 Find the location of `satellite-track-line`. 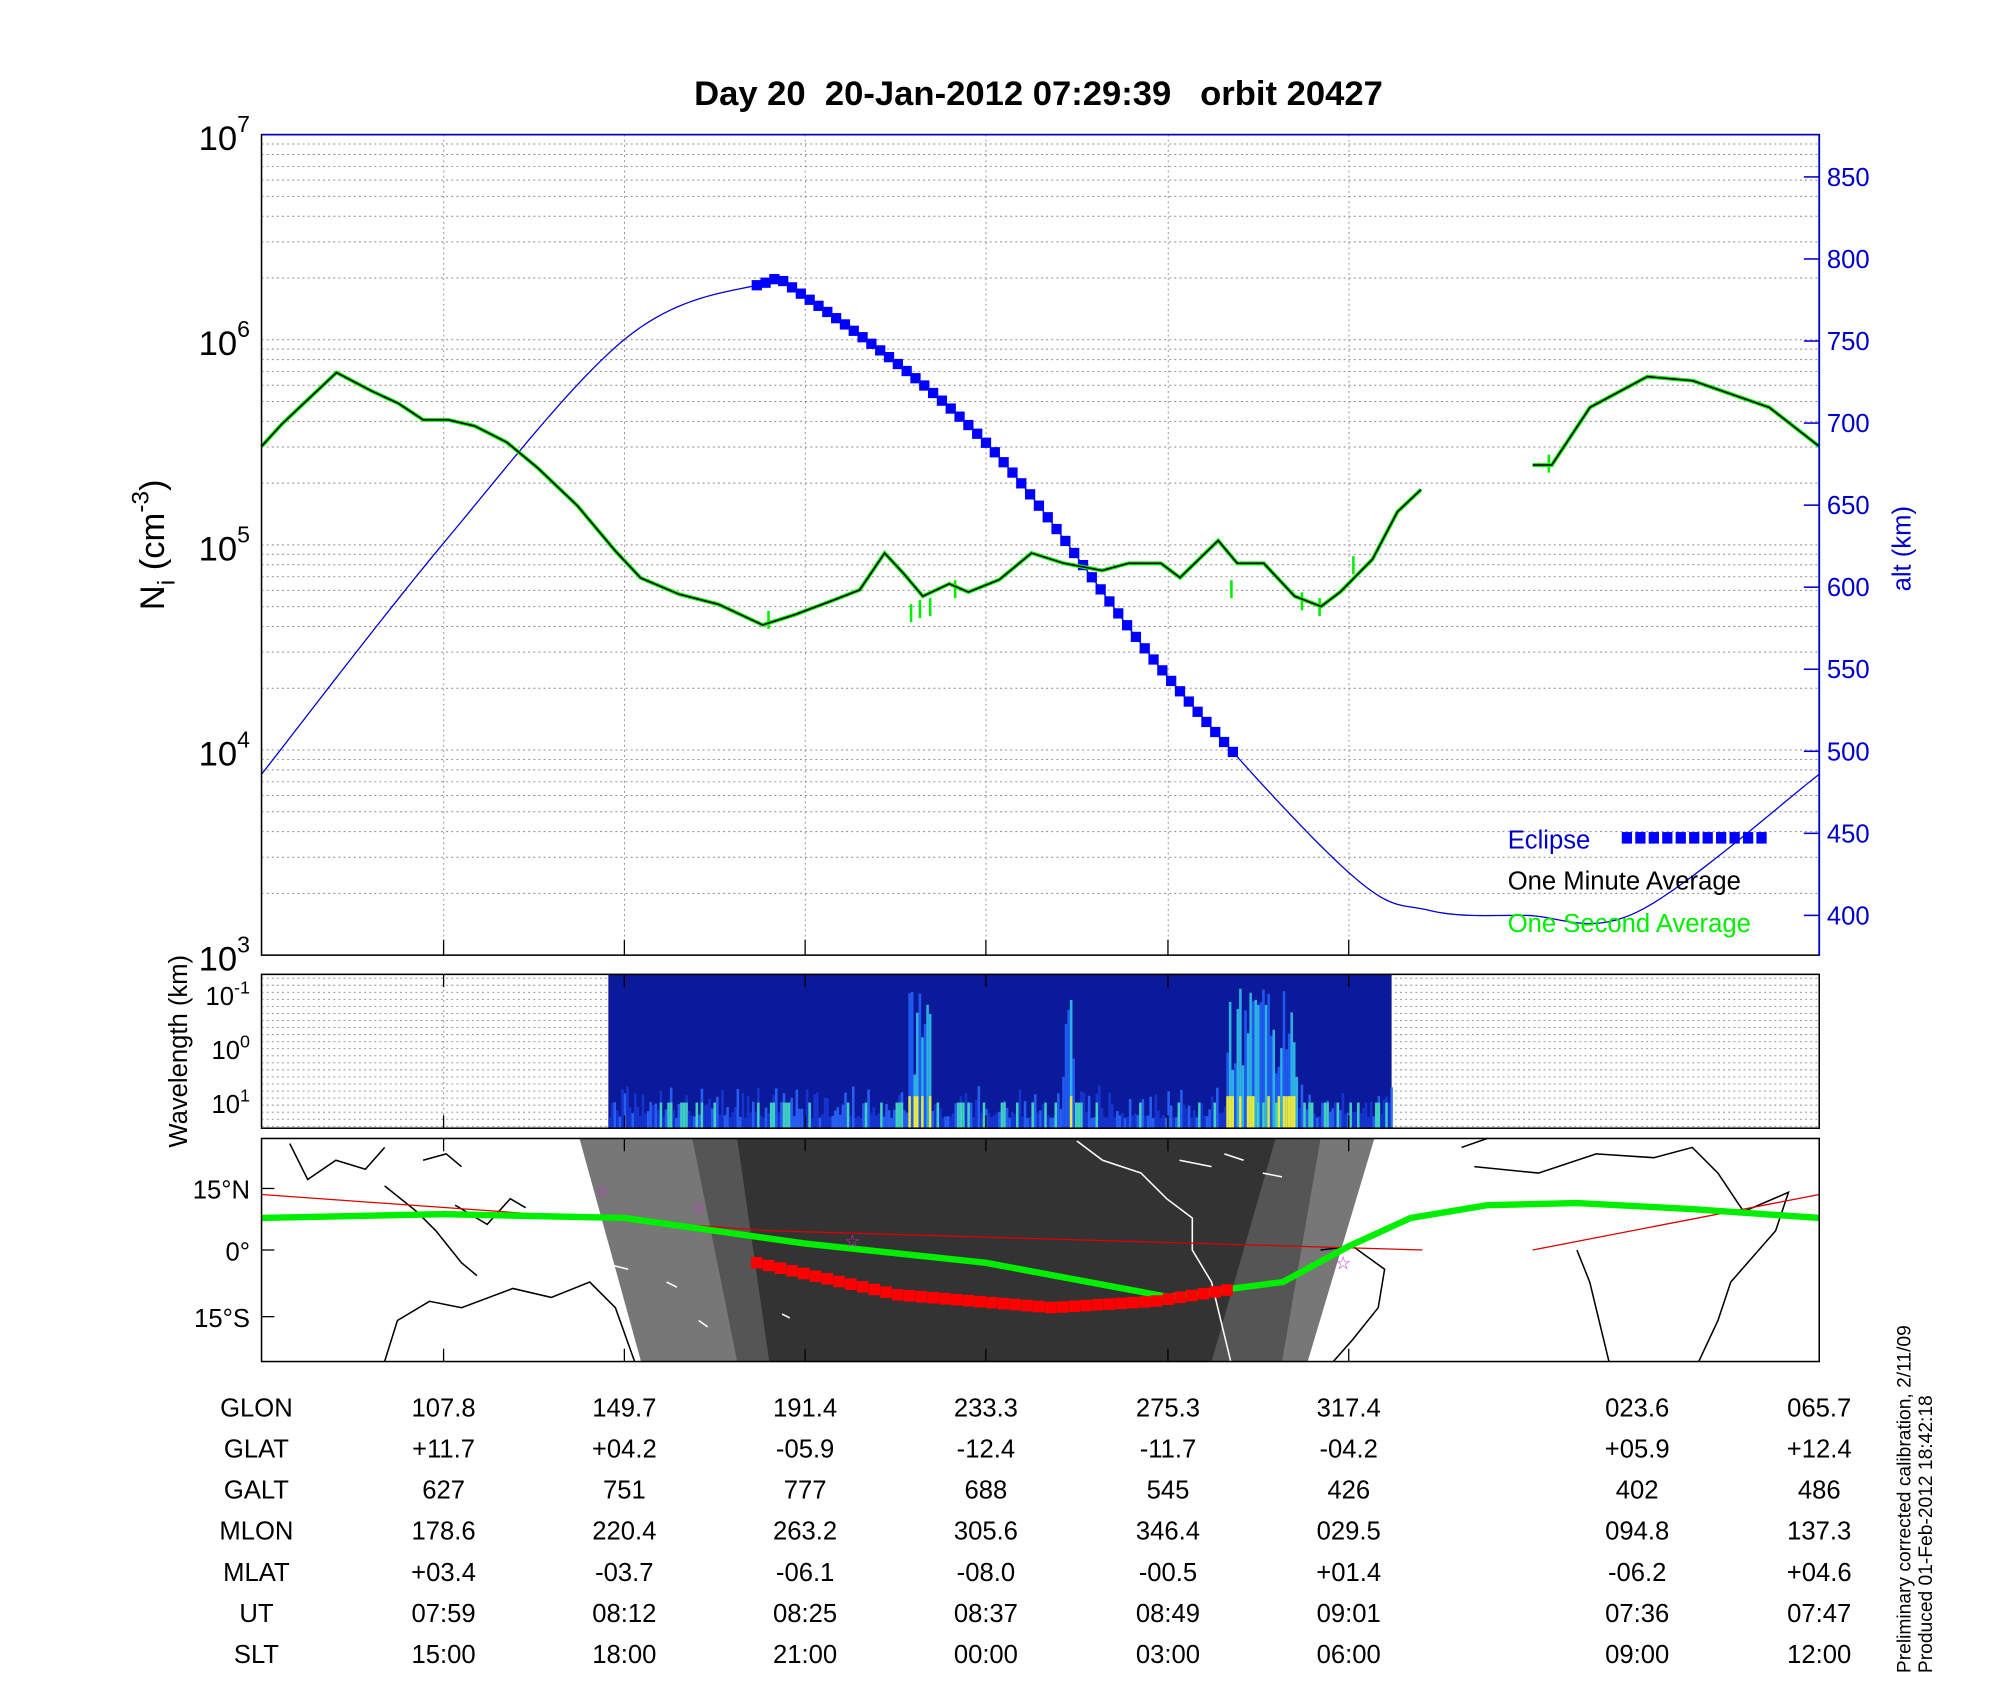

satellite-track-line is located at coordinates (1040, 1250).